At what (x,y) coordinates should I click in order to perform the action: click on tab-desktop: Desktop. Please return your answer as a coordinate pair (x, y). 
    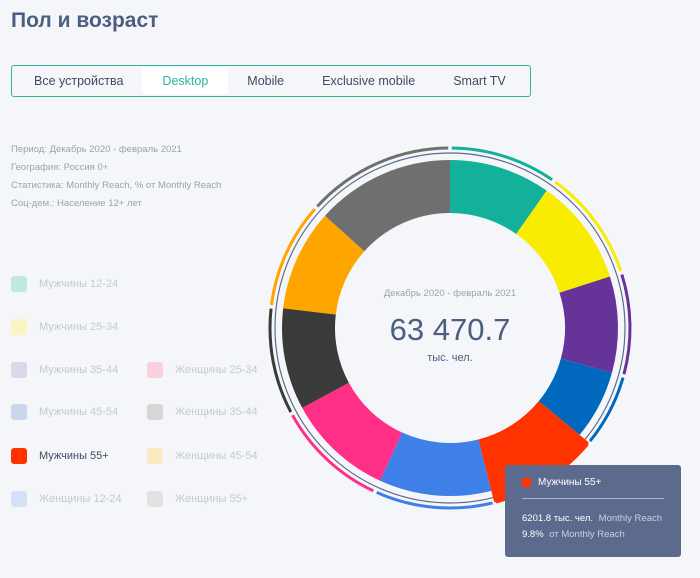
    Looking at the image, I should click on (185, 81).